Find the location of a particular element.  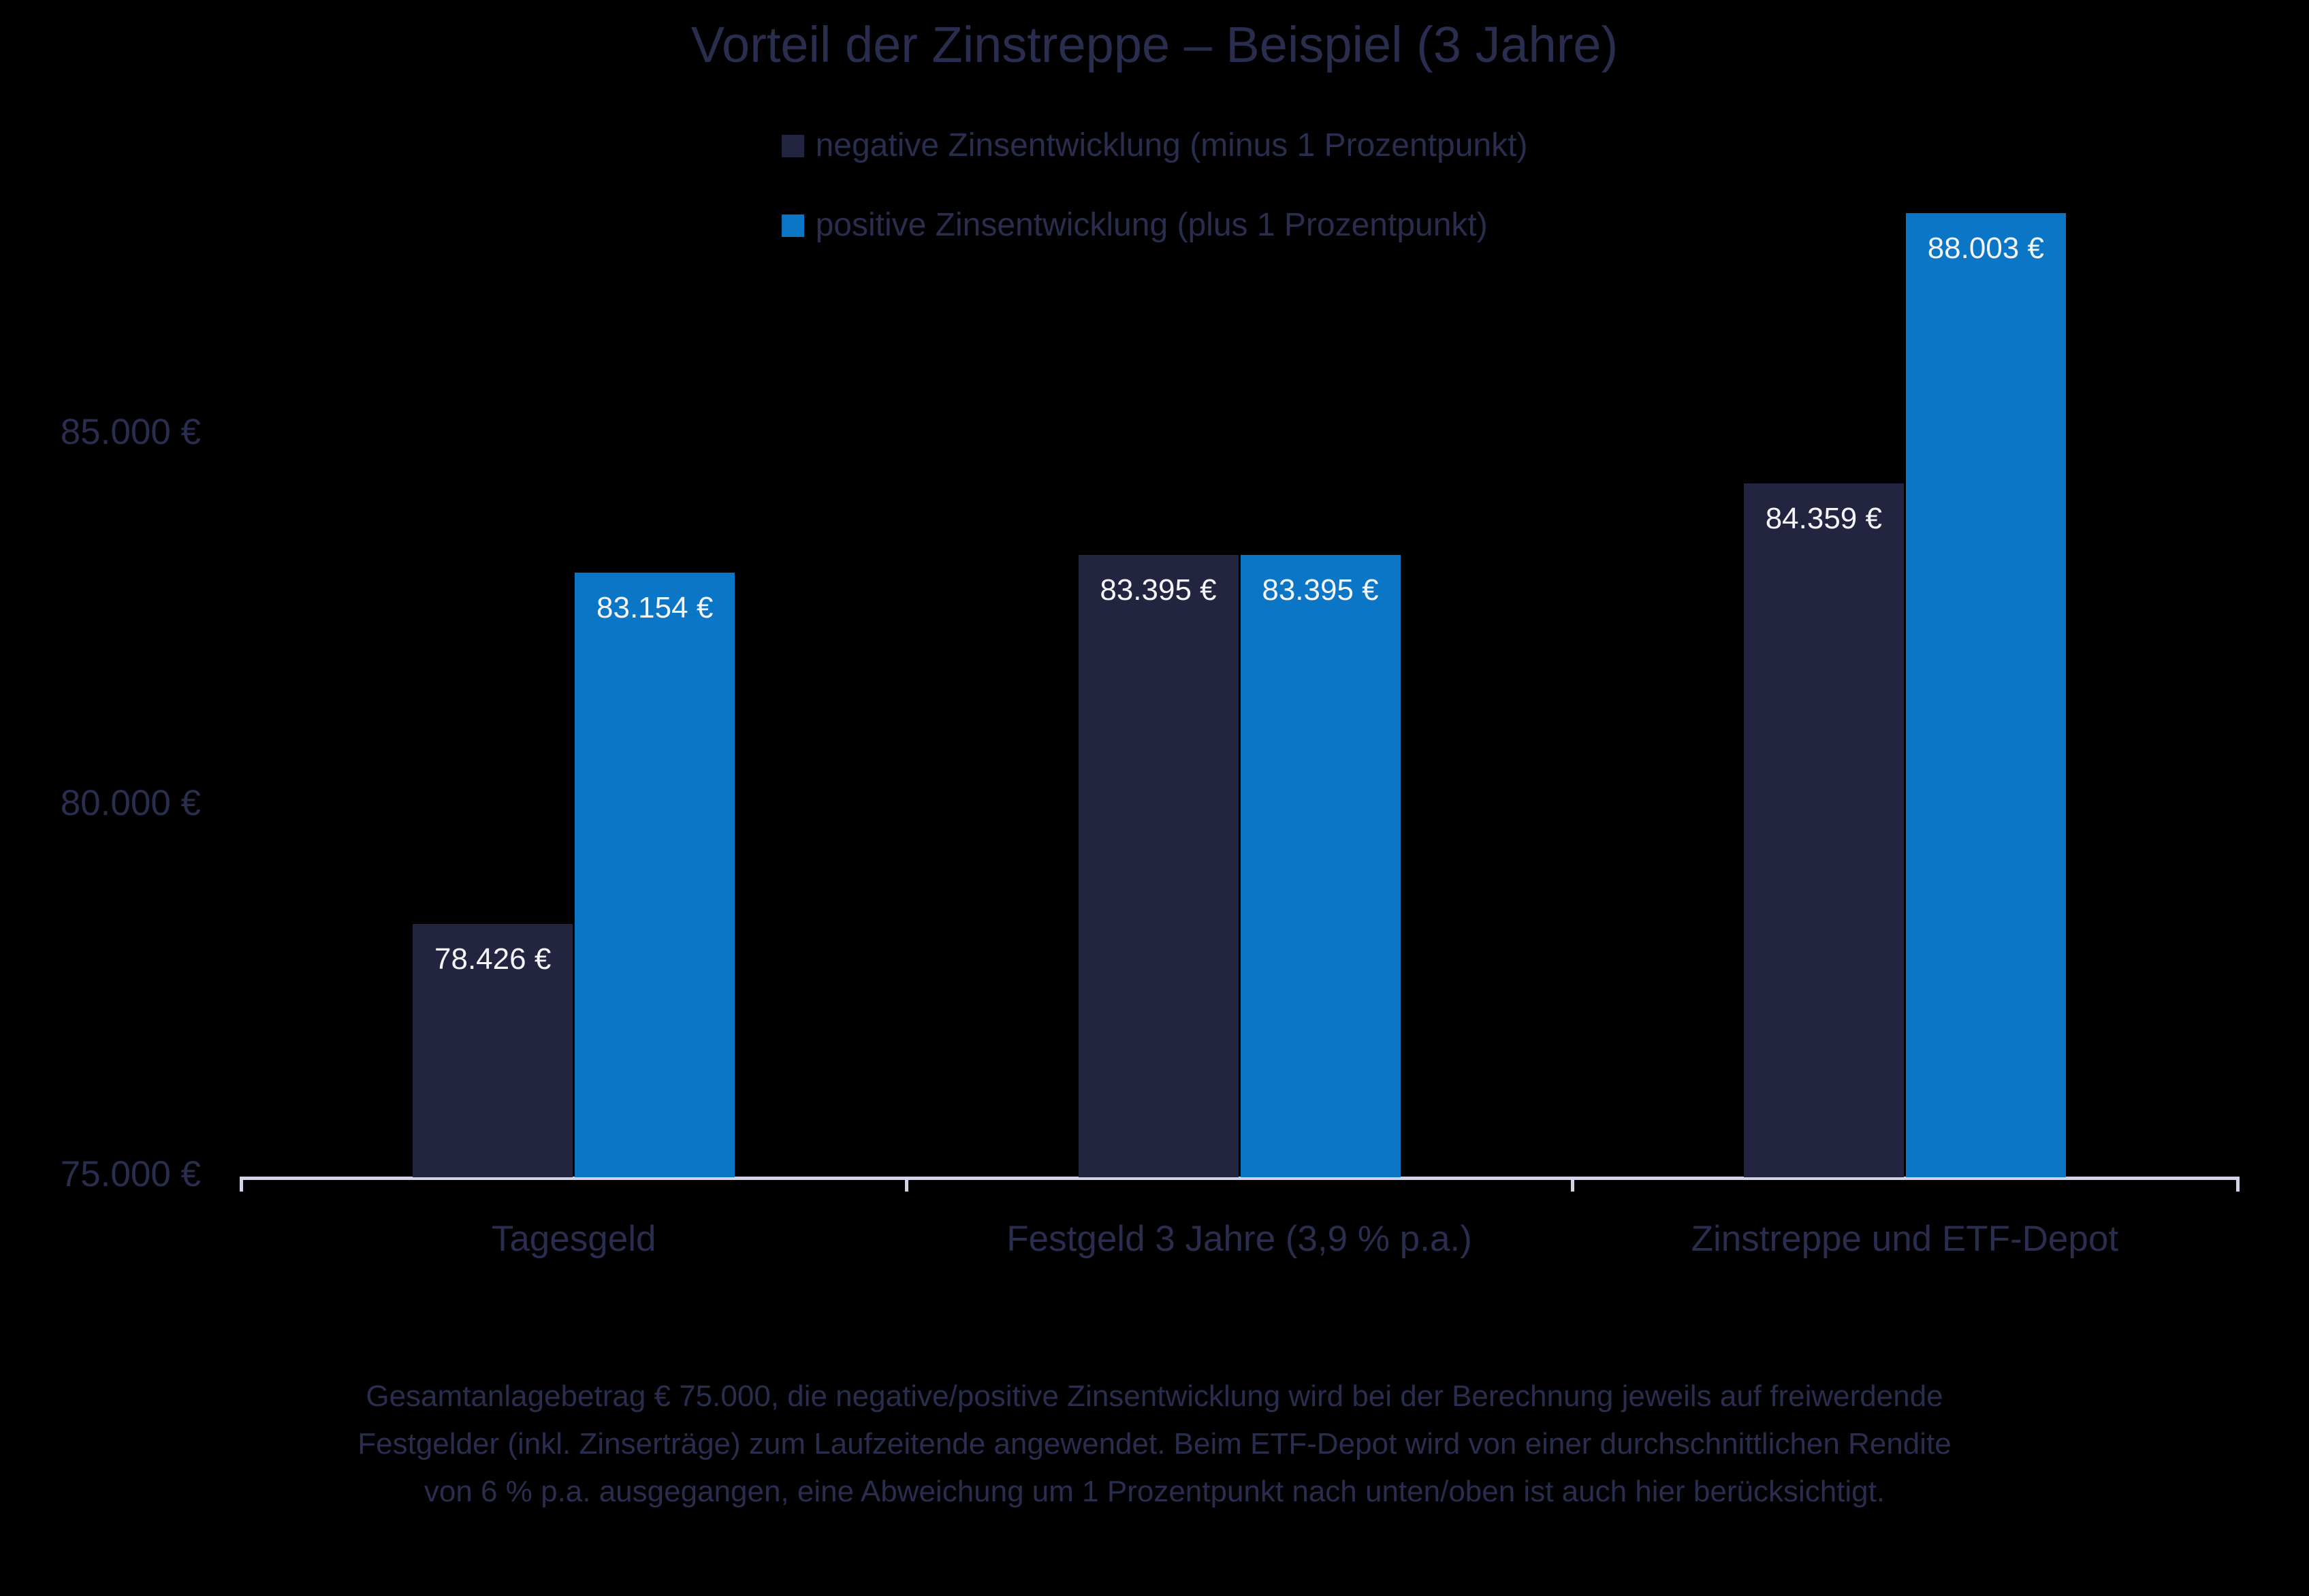

bar-value-label: 84.359 € is located at coordinates (1823, 518).